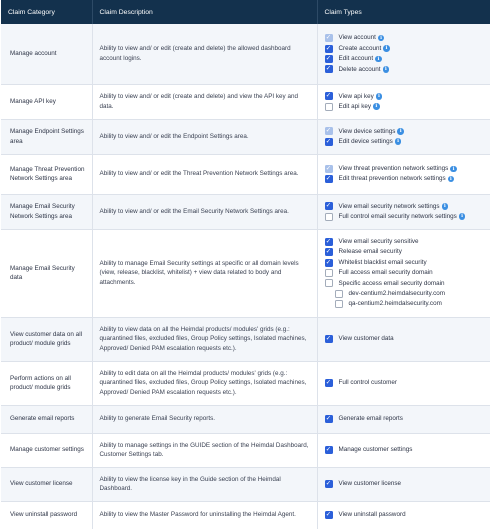 The width and height of the screenshot is (491, 529). Describe the element at coordinates (41, 484) in the screenshot. I see `claim-category-cell: View customer license` at that location.